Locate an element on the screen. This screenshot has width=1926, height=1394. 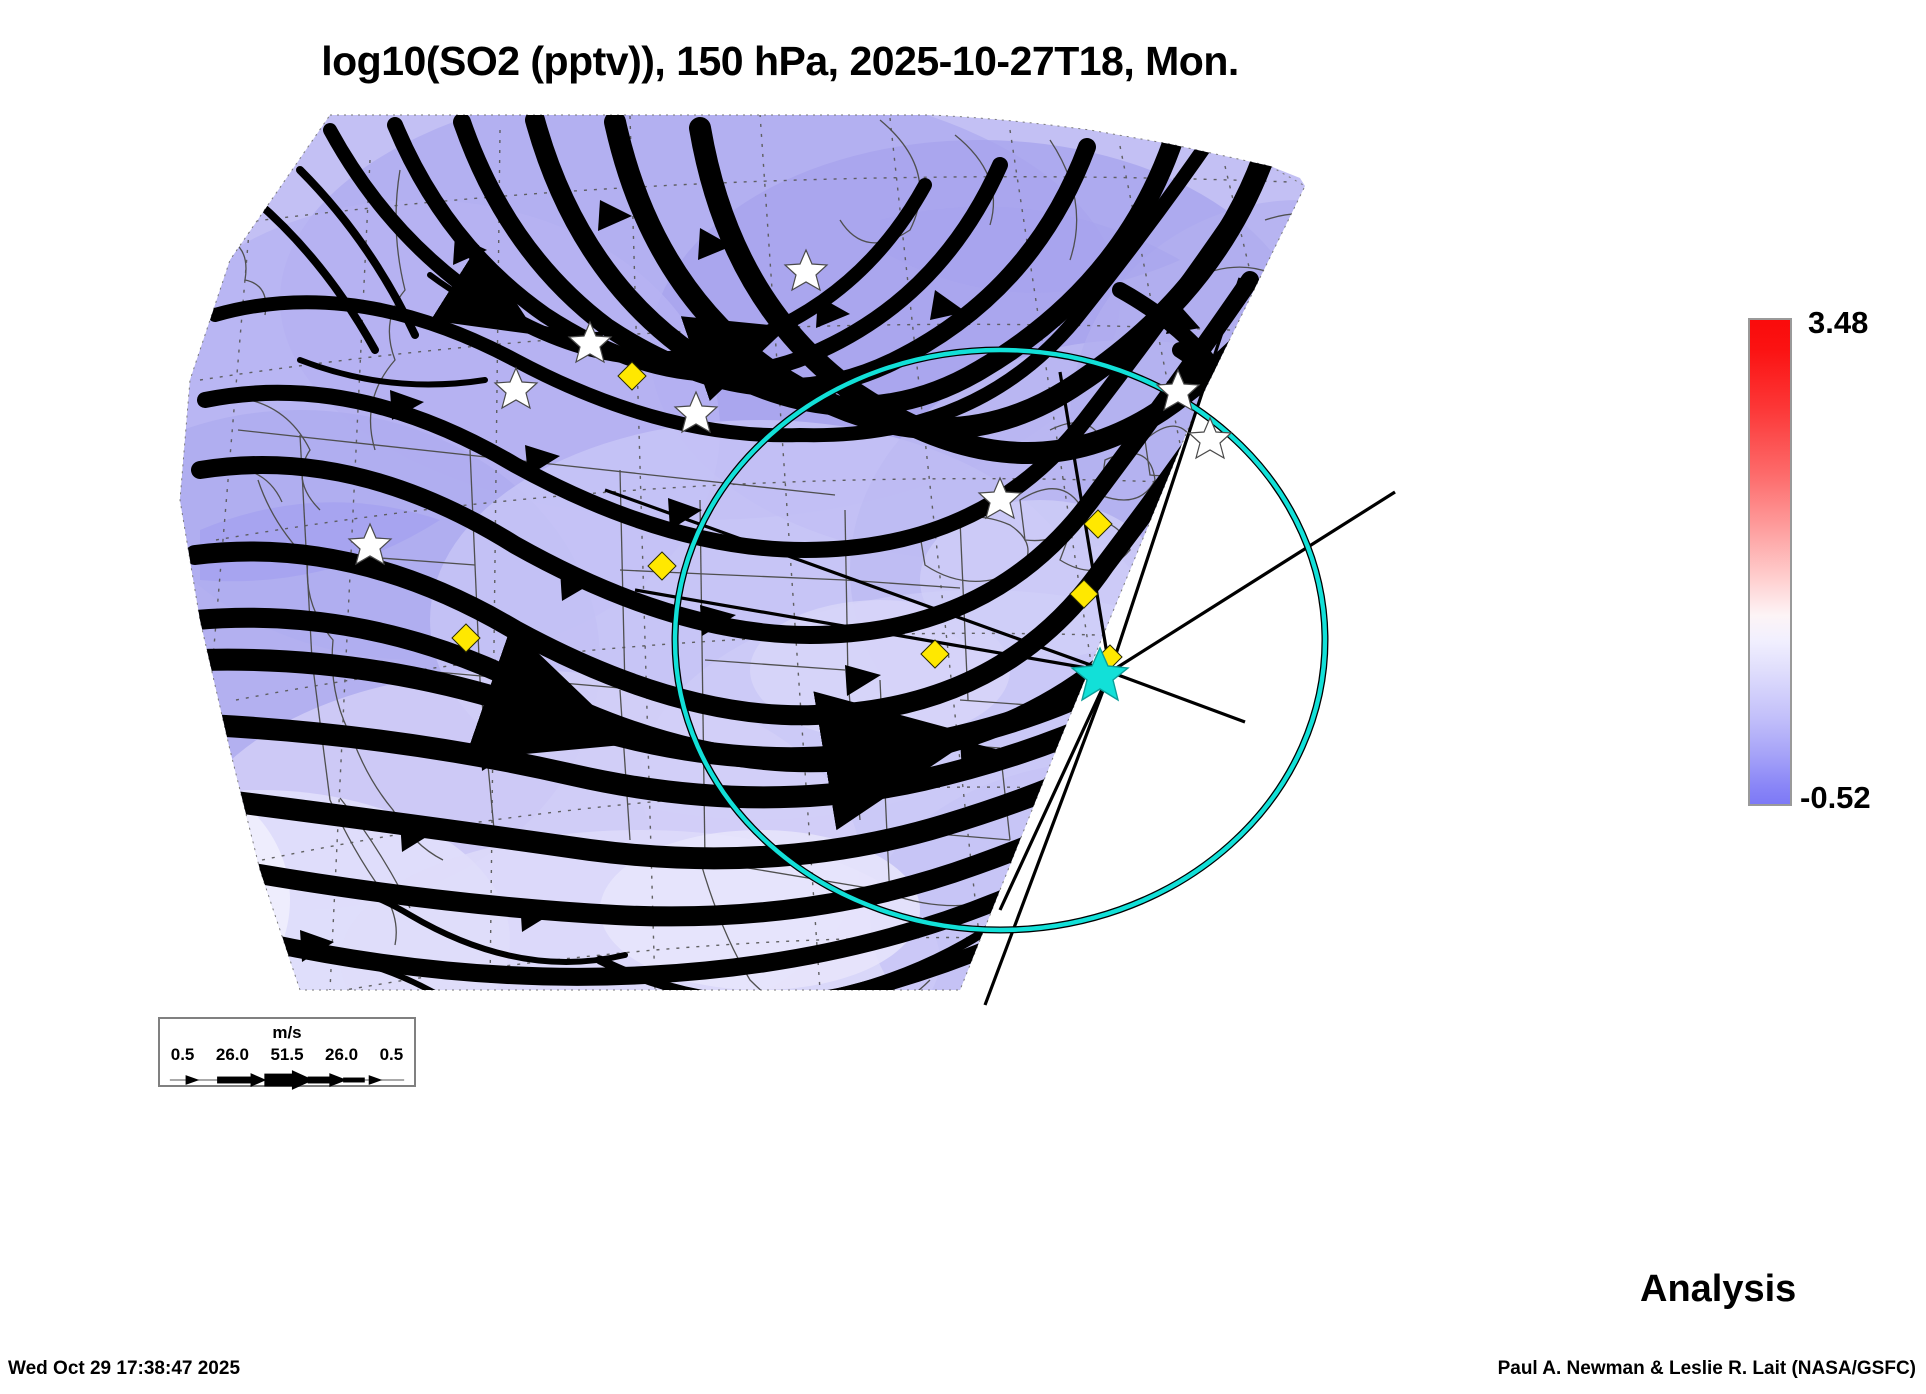
range-ring is located at coordinates (1000, 640).